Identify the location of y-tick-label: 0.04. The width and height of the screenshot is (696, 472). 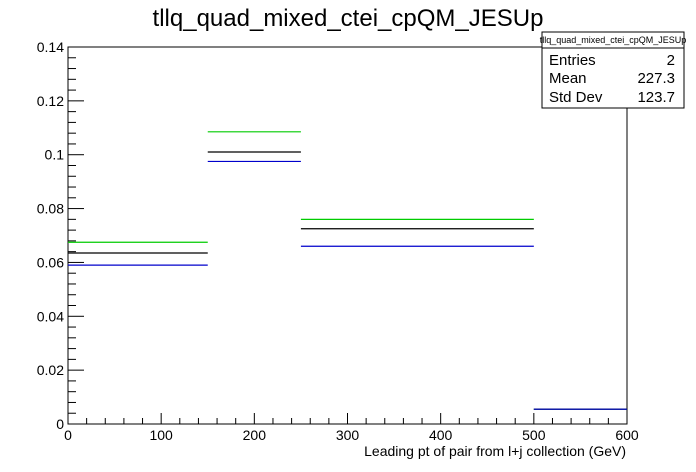
(50, 316).